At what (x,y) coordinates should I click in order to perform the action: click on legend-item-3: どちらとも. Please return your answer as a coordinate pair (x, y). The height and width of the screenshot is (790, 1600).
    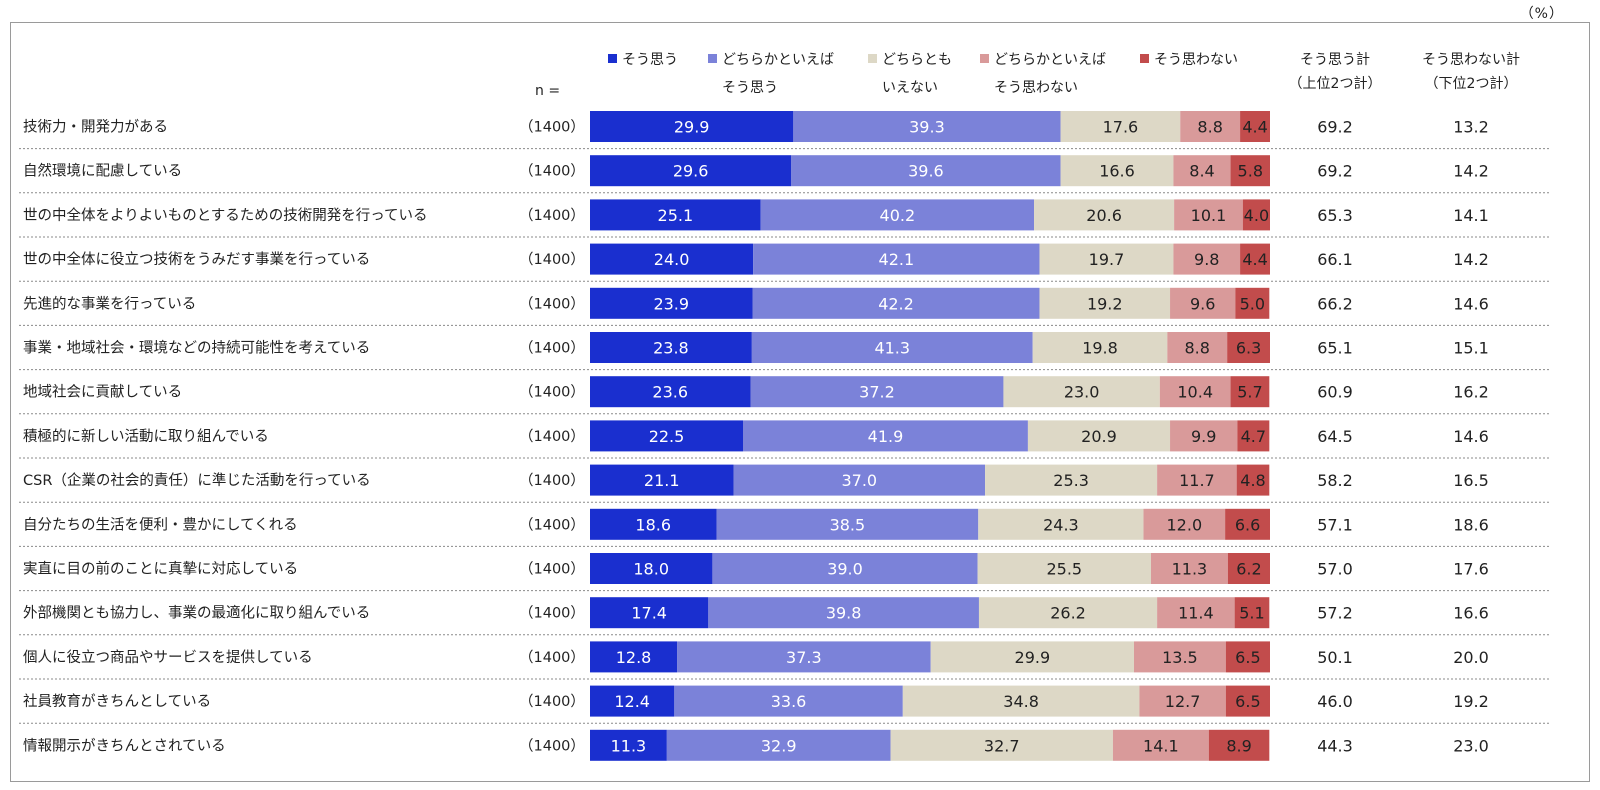
    Looking at the image, I should click on (910, 60).